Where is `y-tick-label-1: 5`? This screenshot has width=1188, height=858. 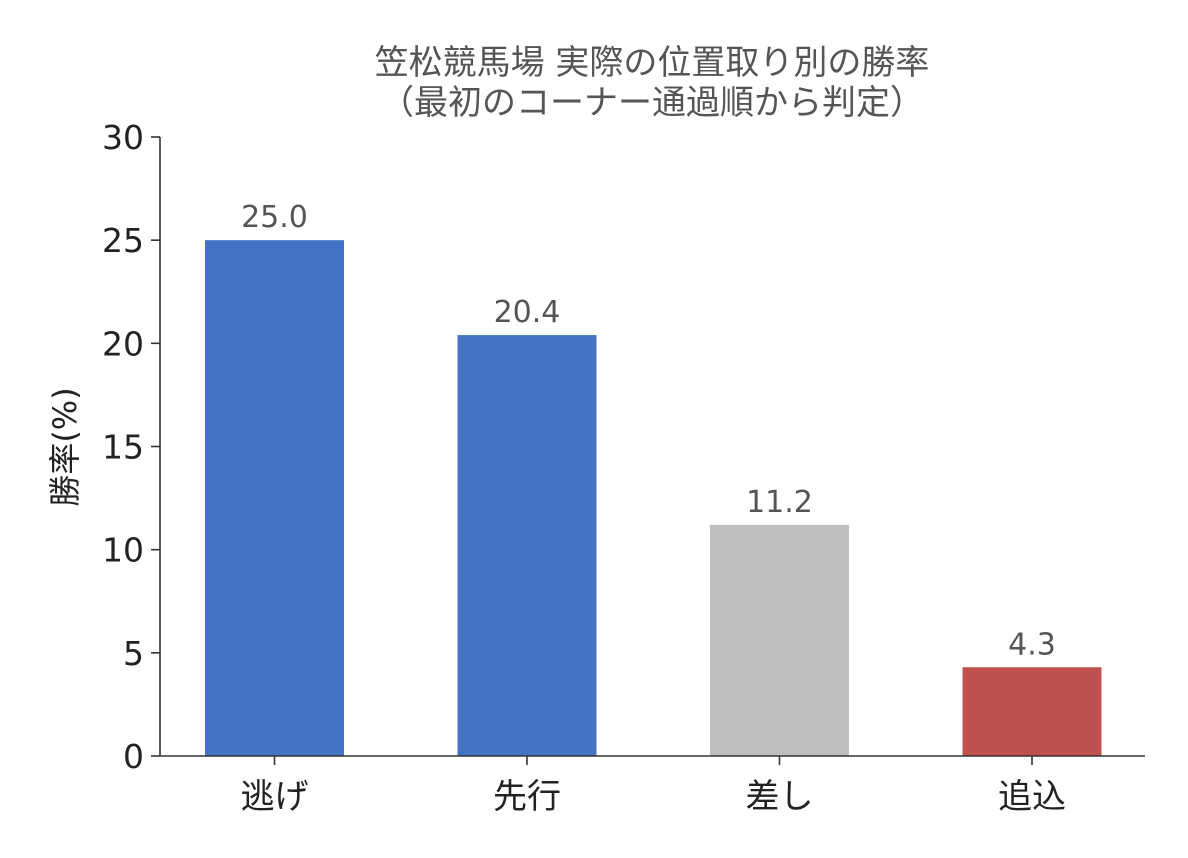
y-tick-label-1: 5 is located at coordinates (133, 653).